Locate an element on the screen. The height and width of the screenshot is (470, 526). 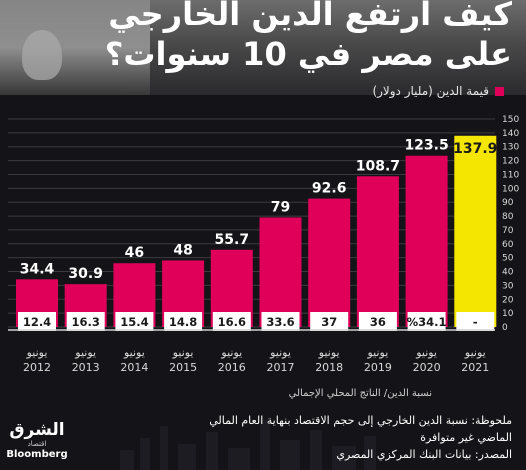
ratio-label: 12.4 is located at coordinates (37, 322).